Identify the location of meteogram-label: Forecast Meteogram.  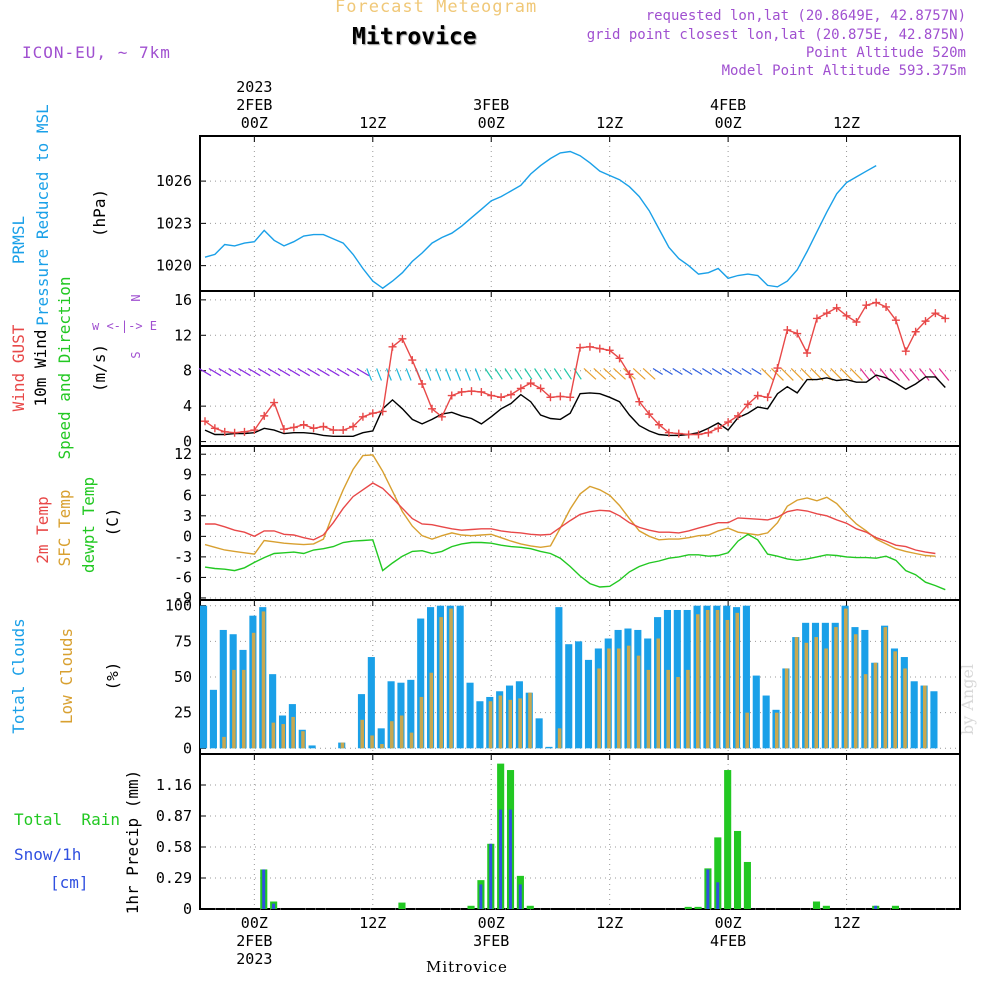
(436, 8).